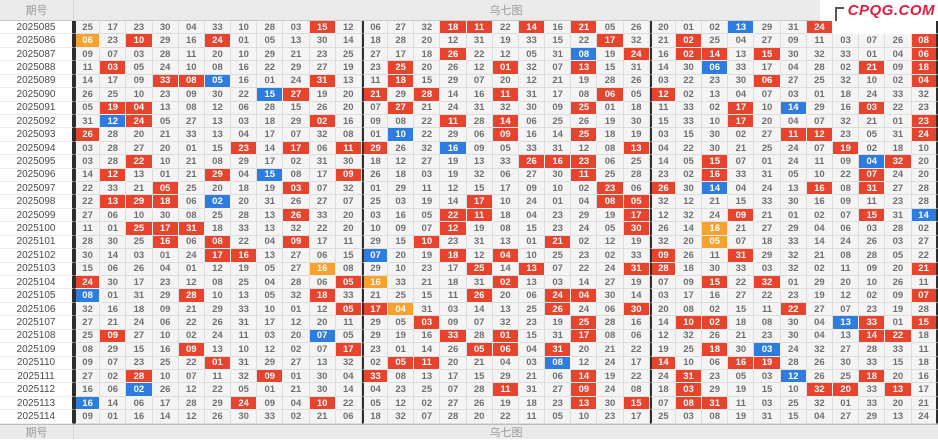 This screenshot has width=938, height=440. What do you see at coordinates (165, 350) in the screenshot?
I see `number-cell: 16` at bounding box center [165, 350].